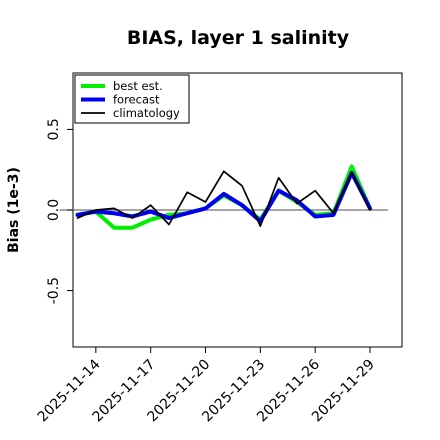  Describe the element at coordinates (136, 100) in the screenshot. I see `legend-label: forecast` at that location.